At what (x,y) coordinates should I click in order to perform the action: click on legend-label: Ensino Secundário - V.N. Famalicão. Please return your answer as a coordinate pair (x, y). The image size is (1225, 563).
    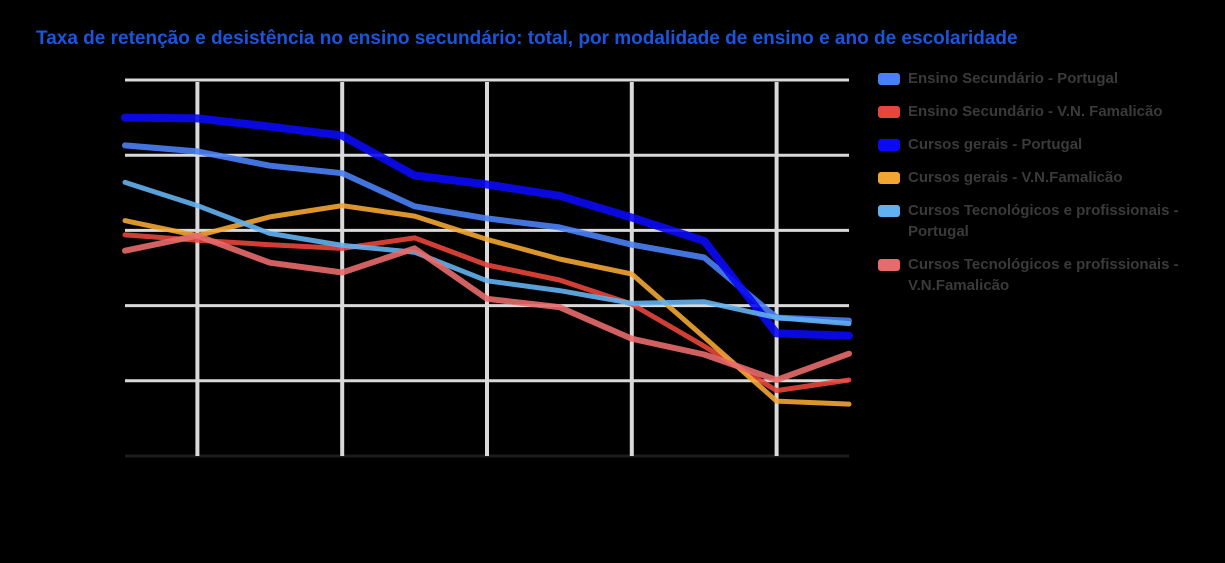
    Looking at the image, I should click on (1035, 111).